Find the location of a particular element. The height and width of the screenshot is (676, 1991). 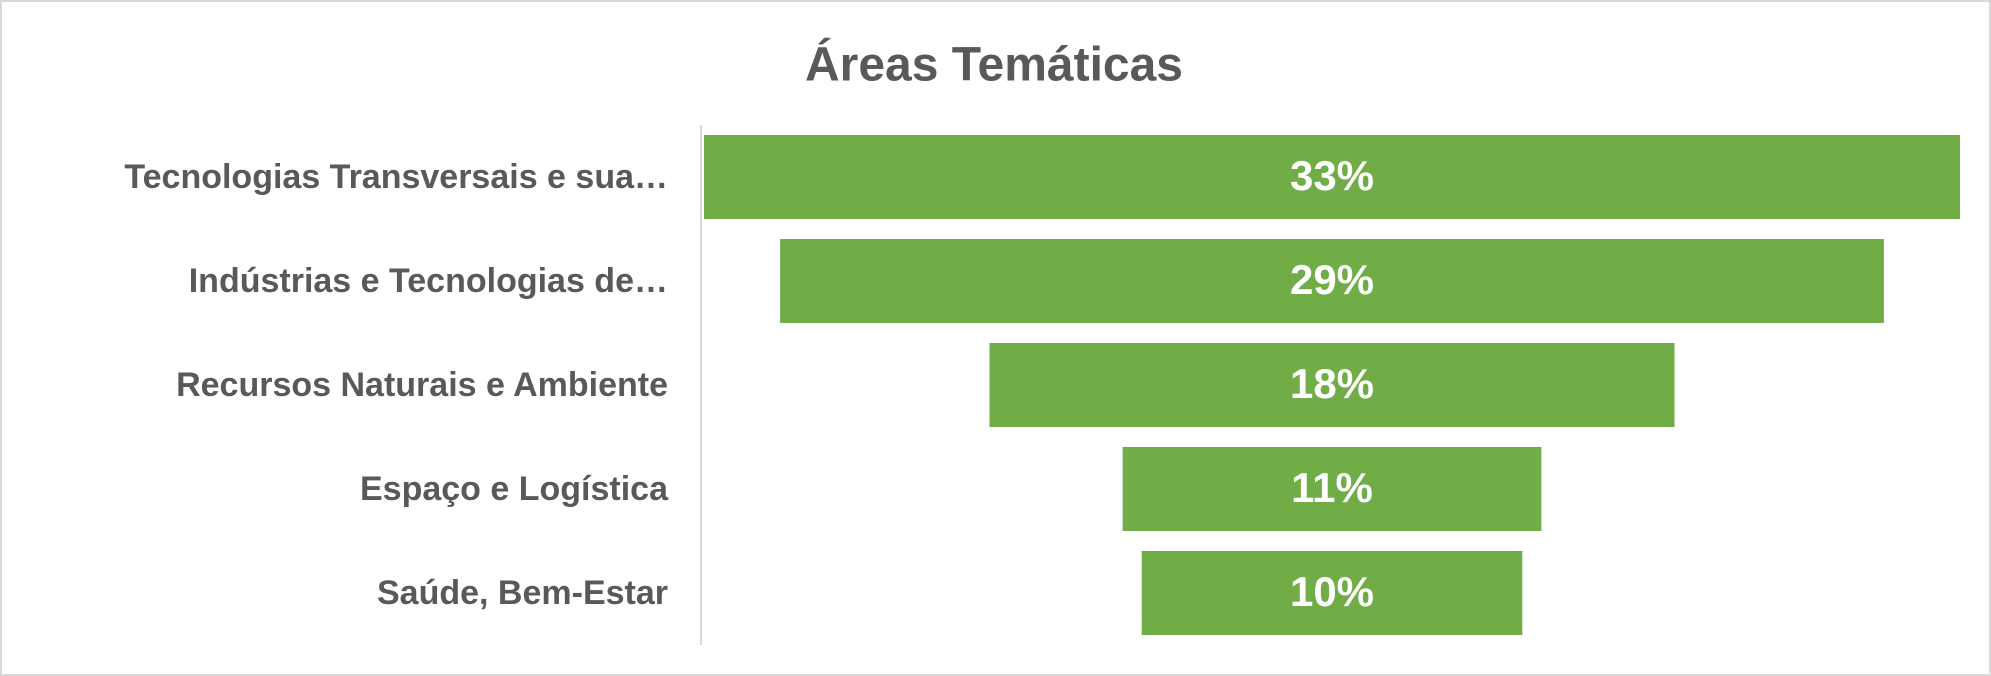

chart-title: Áreas Temáticas is located at coordinates (994, 65).